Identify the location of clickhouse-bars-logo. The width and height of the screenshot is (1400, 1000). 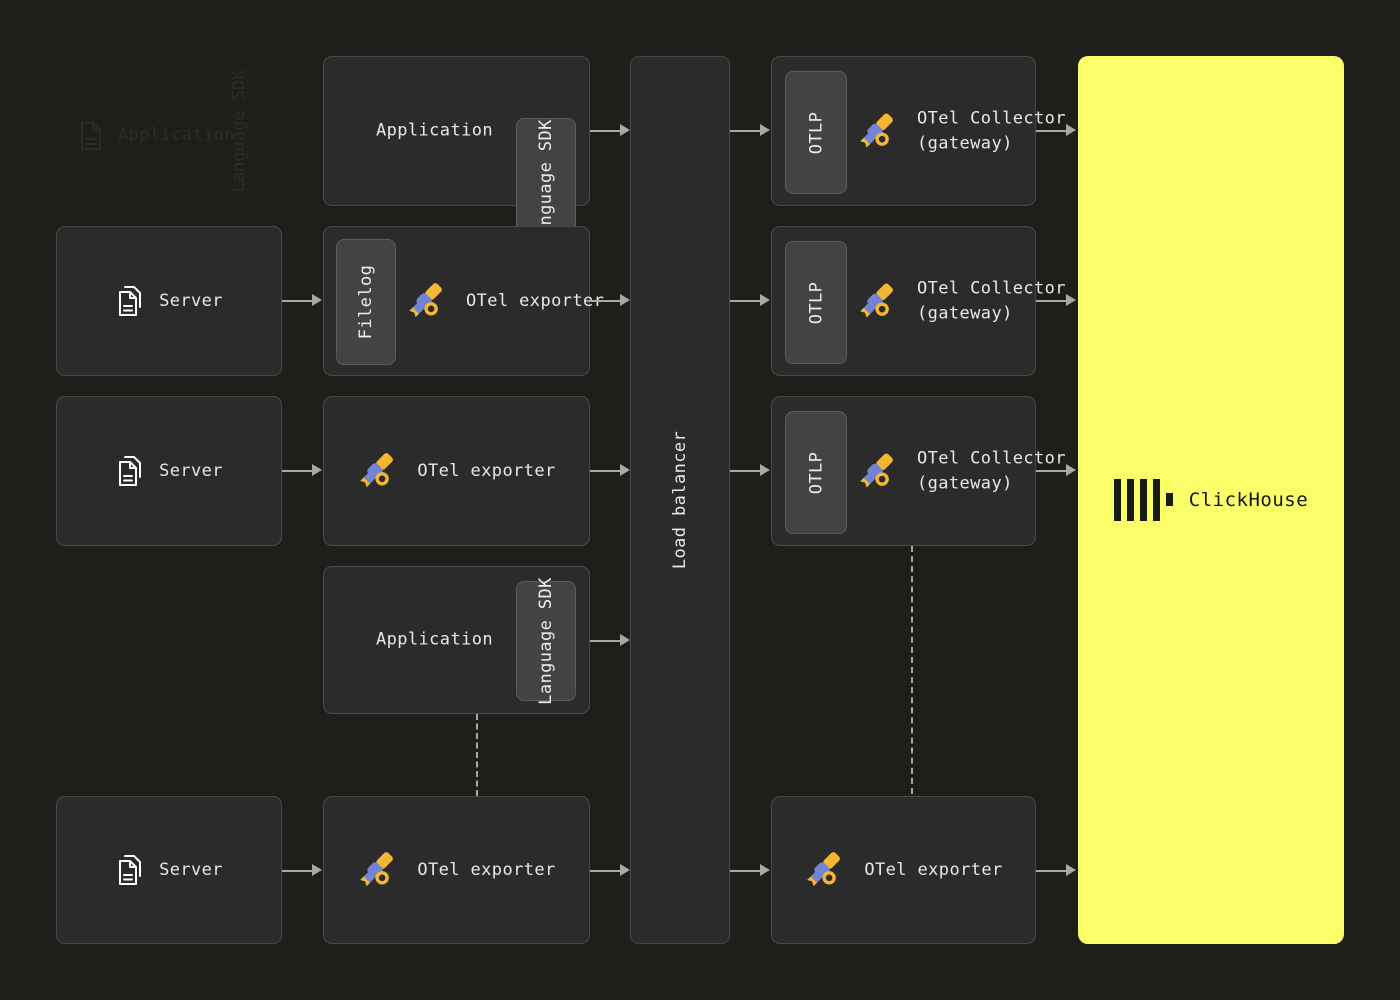
(1143, 500).